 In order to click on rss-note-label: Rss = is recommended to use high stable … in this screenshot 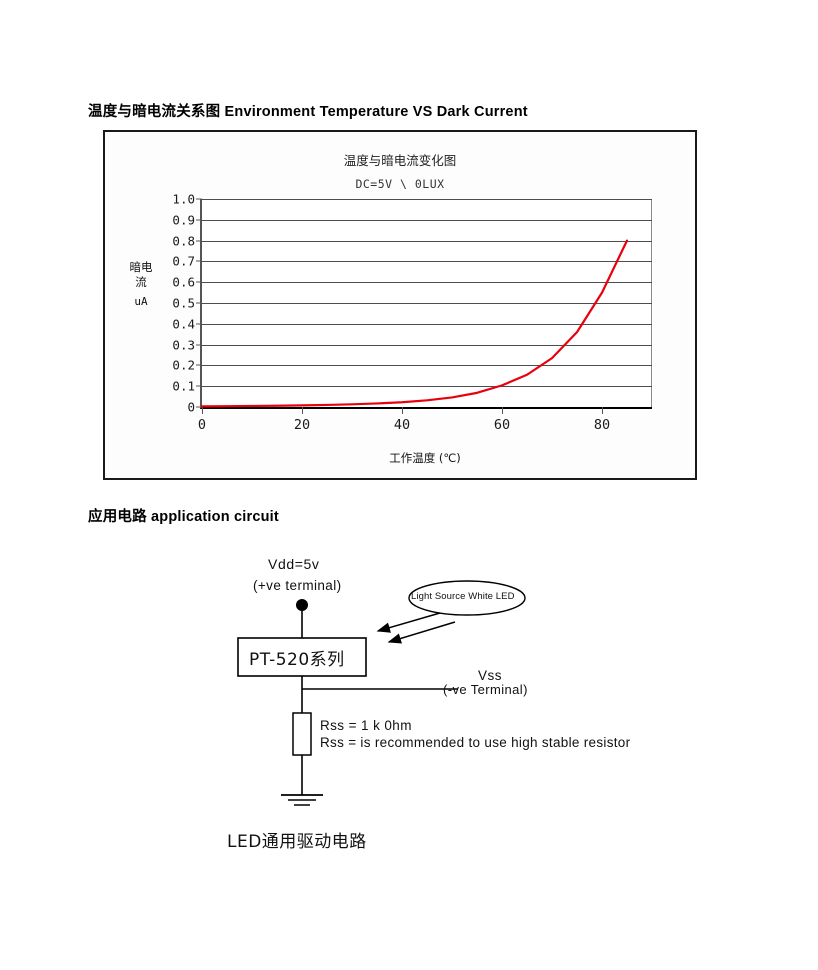, I will do `click(475, 742)`.